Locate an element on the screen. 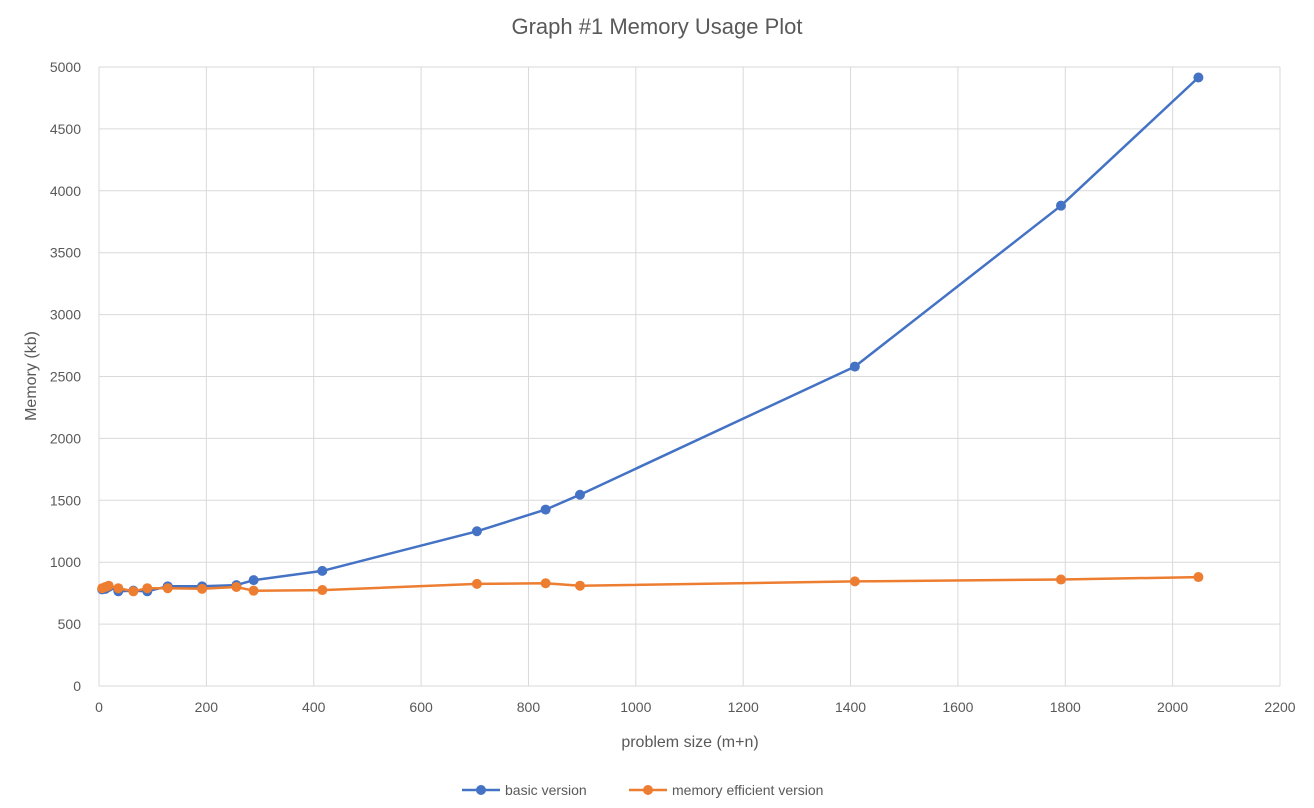 The image size is (1314, 808). legend: basic version memory efficient version is located at coordinates (642, 790).